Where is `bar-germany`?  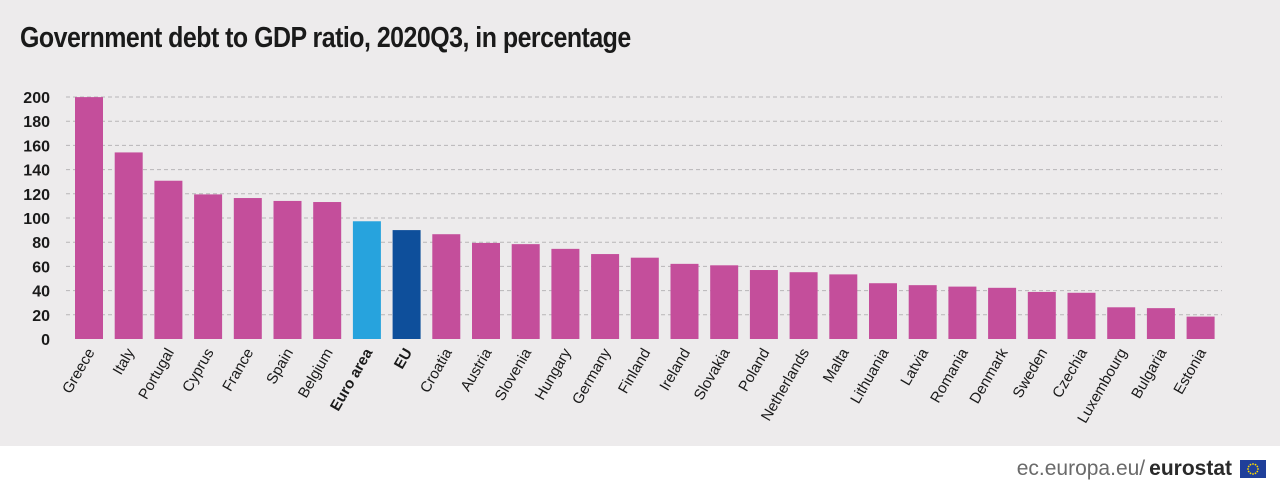
bar-germany is located at coordinates (605, 296).